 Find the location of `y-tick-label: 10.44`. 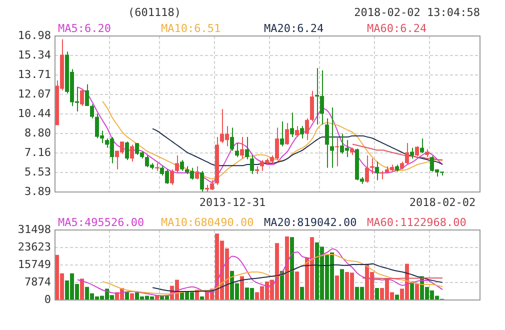

y-tick-label: 10.44 is located at coordinates (35, 113).